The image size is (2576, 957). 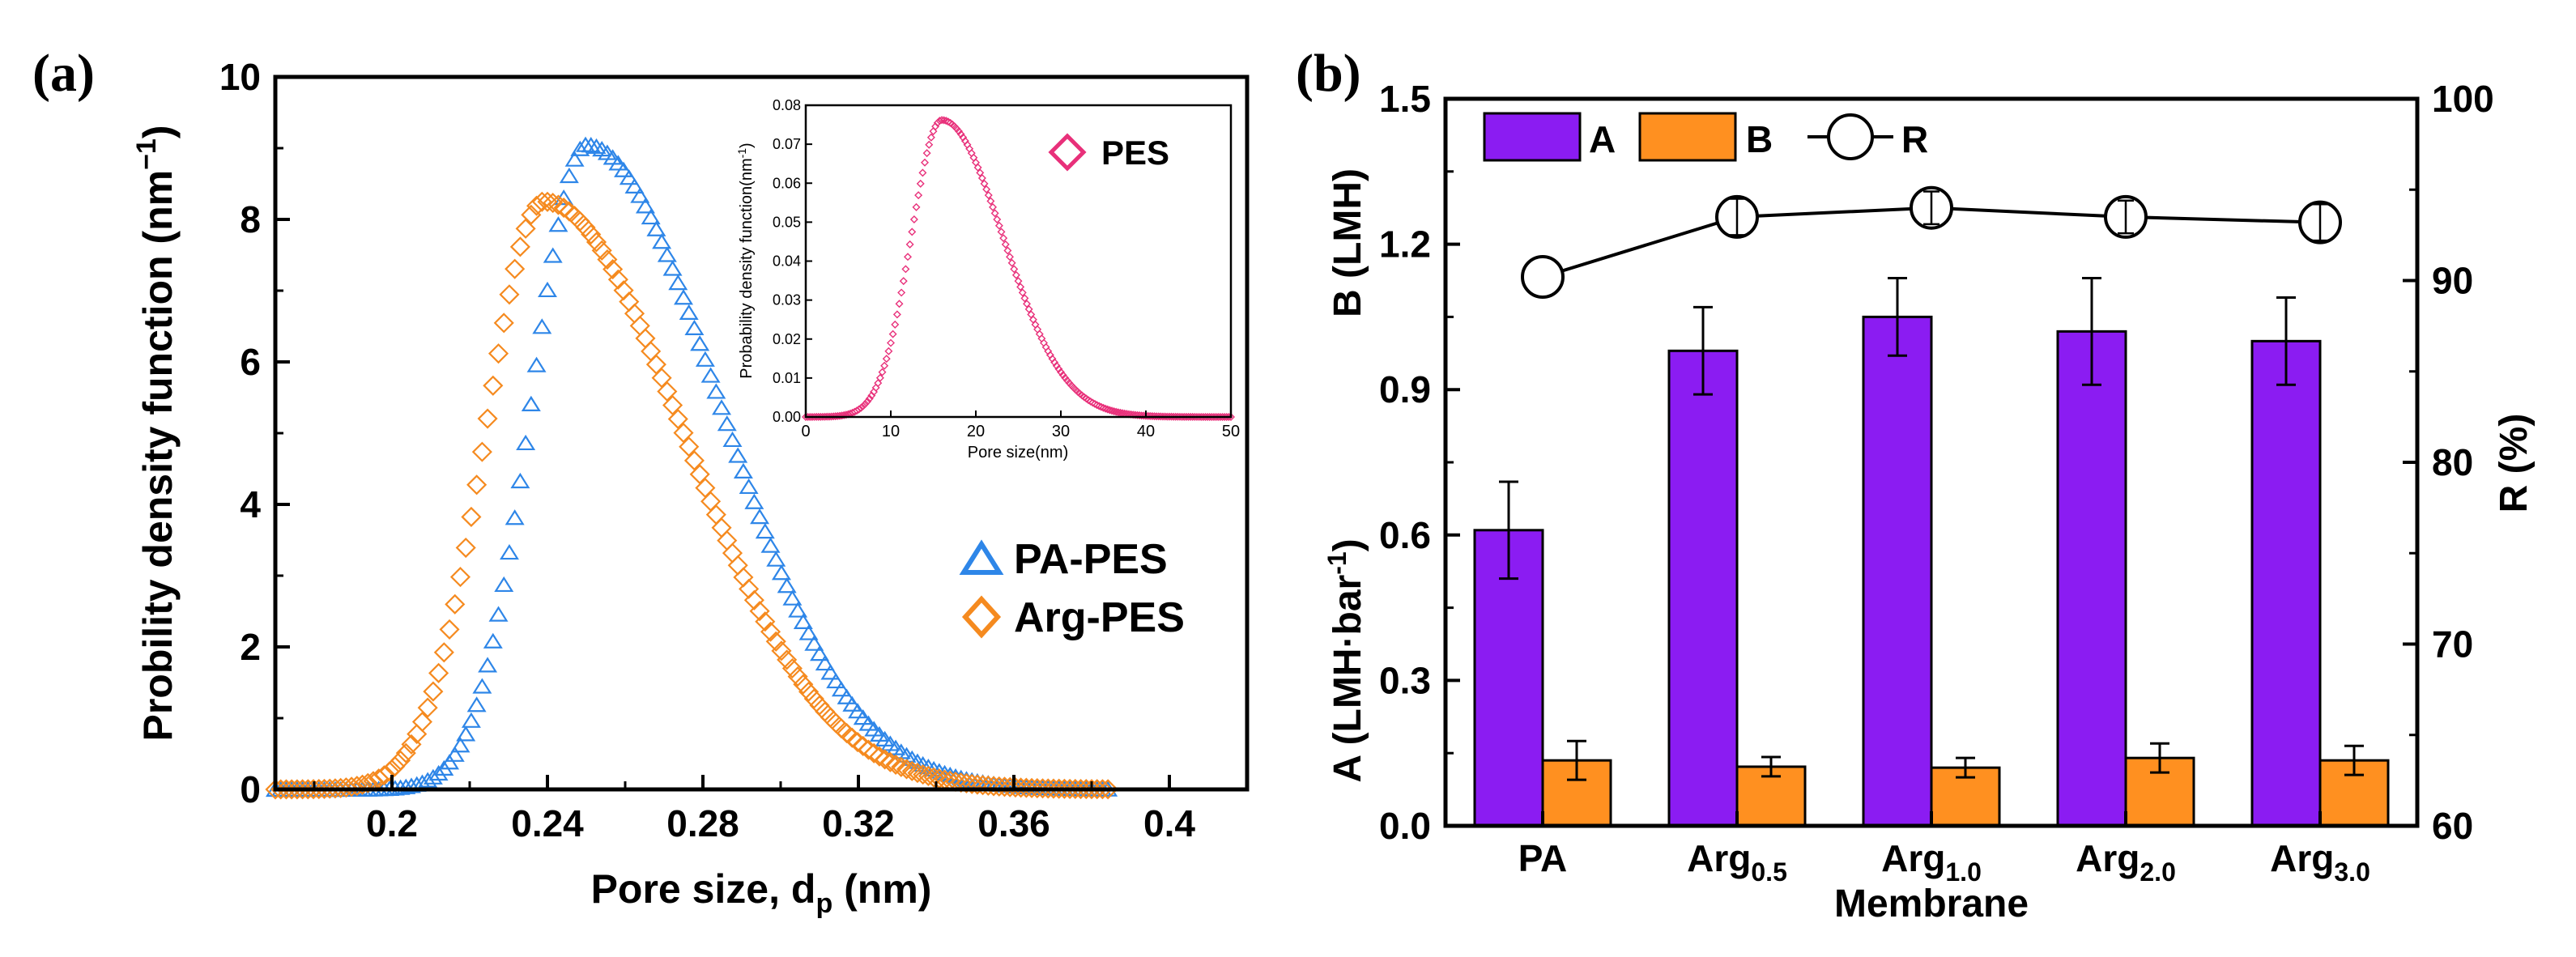 What do you see at coordinates (1099, 617) in the screenshot?
I see `legend-arg-pes-label: Arg-PES` at bounding box center [1099, 617].